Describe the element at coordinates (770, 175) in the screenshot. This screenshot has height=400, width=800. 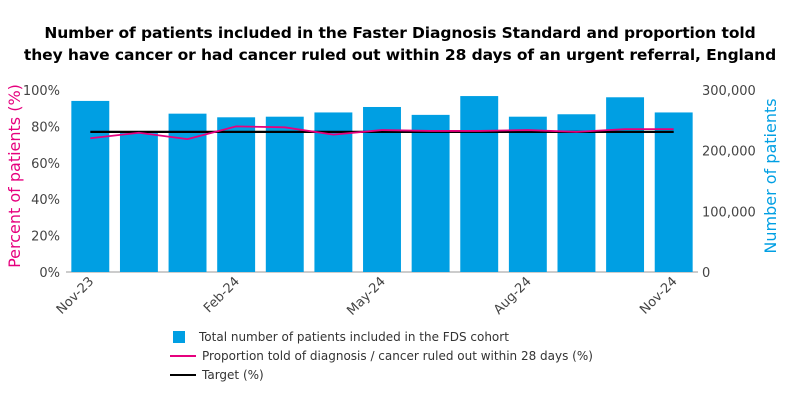
I see `right-axis-label: Number of patients` at that location.